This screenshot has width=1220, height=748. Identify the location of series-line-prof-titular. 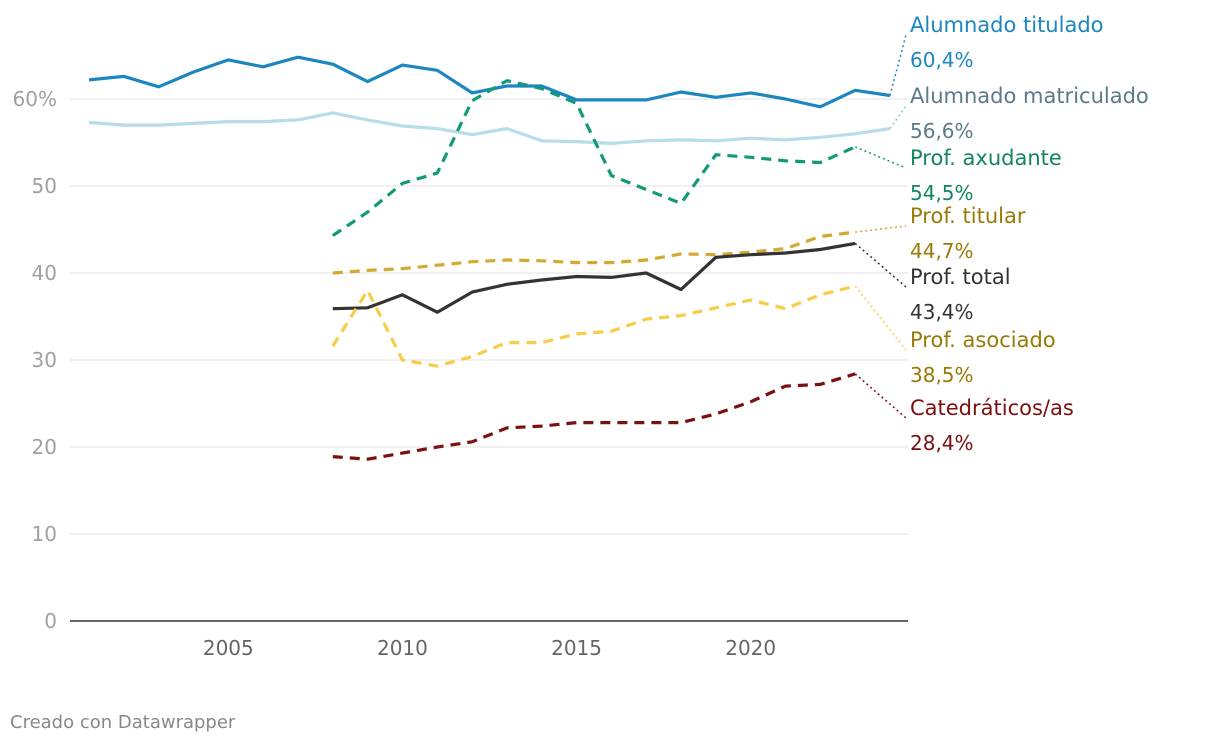
(594, 252).